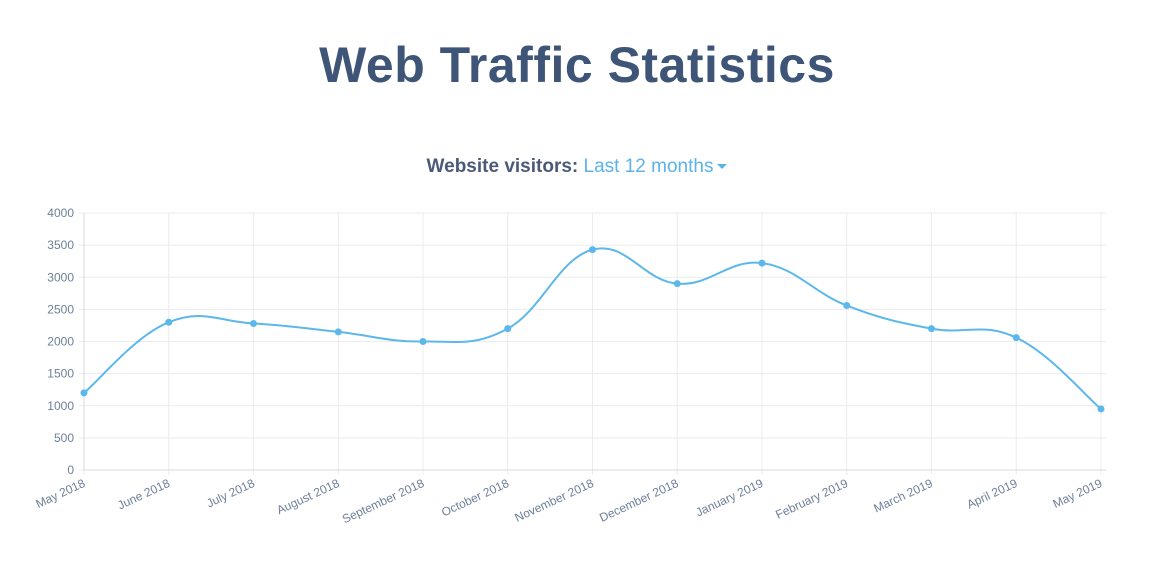 The height and width of the screenshot is (580, 1154). Describe the element at coordinates (502, 166) in the screenshot. I see `subtitle-label: Website visitors:` at that location.